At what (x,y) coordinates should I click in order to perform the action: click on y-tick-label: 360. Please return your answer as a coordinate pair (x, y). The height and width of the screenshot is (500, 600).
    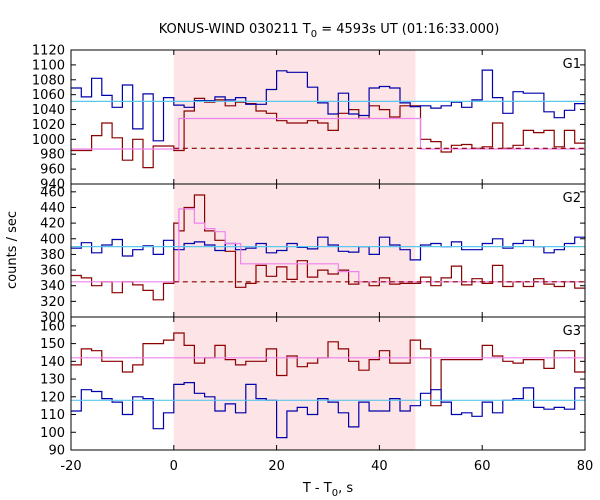
    Looking at the image, I should click on (52, 271).